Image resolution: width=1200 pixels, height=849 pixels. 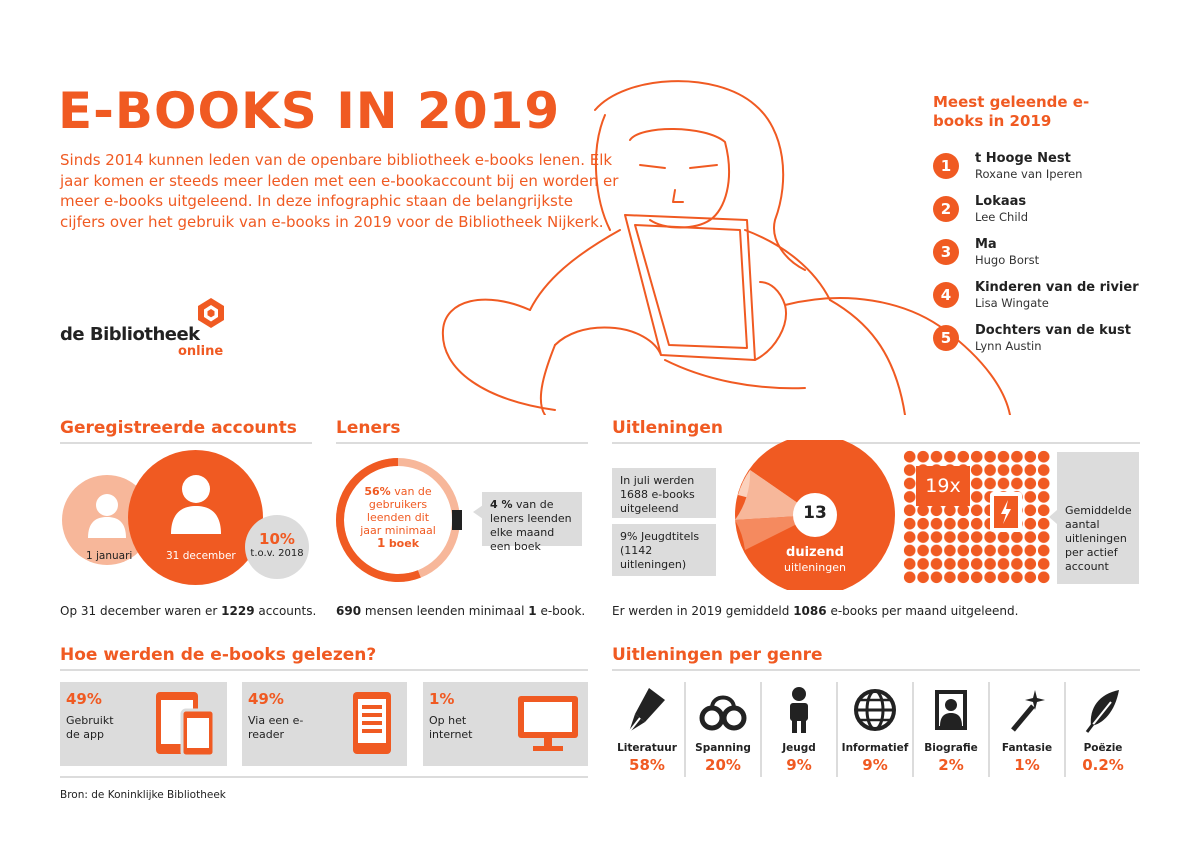 What do you see at coordinates (875, 710) in the screenshot?
I see `globe-icon` at bounding box center [875, 710].